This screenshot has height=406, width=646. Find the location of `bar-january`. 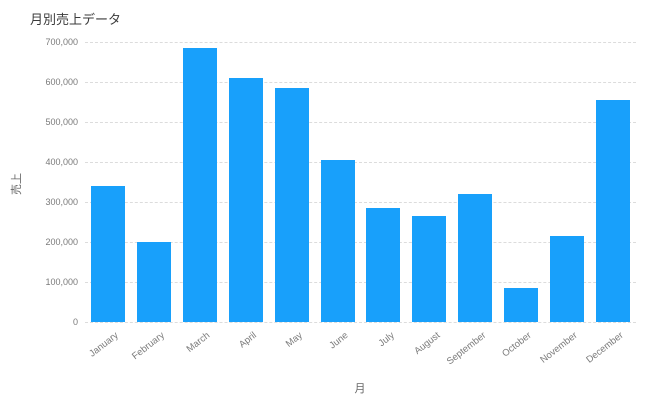

bar-january is located at coordinates (107, 254).